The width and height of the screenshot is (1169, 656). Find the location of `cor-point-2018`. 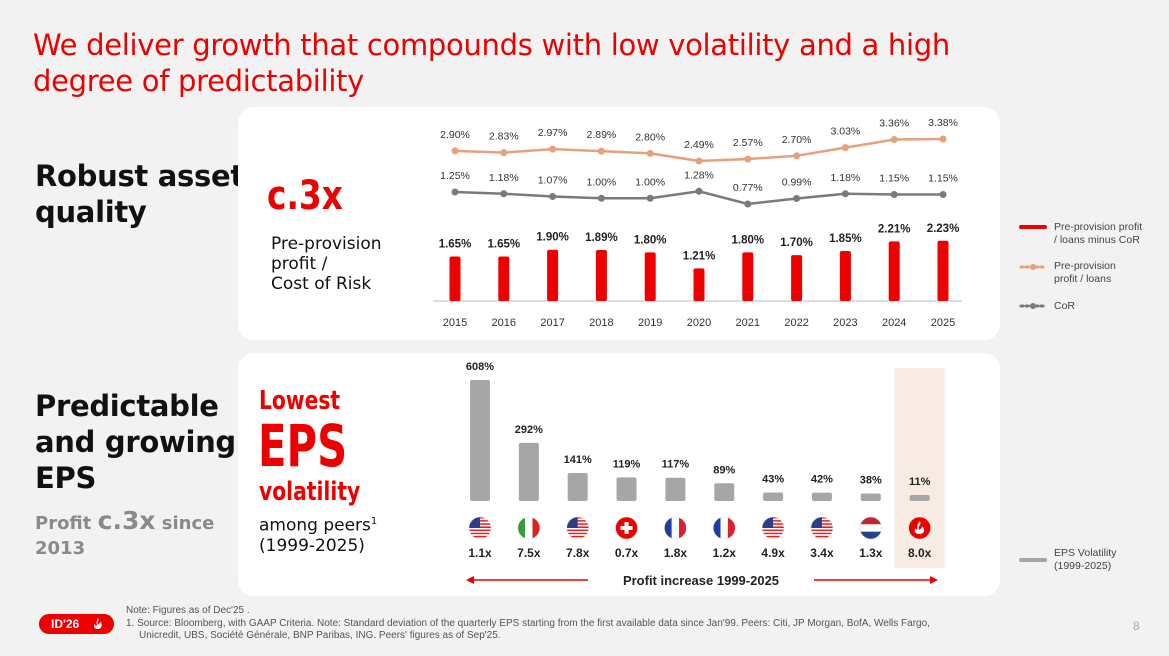

cor-point-2018 is located at coordinates (601, 198).